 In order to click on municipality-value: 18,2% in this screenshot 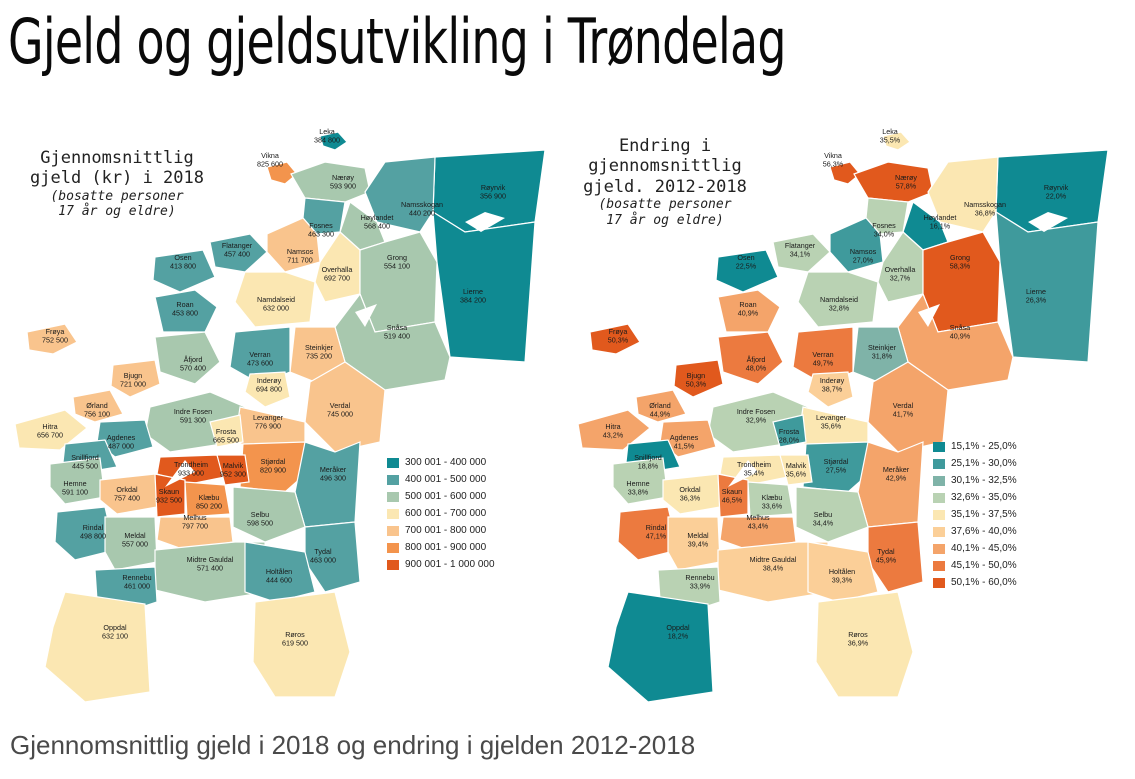, I will do `click(678, 636)`.